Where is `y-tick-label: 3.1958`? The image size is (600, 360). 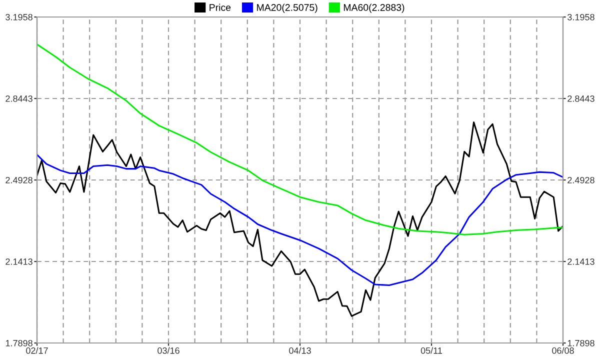 y-tick-label: 3.1958 is located at coordinates (19, 17).